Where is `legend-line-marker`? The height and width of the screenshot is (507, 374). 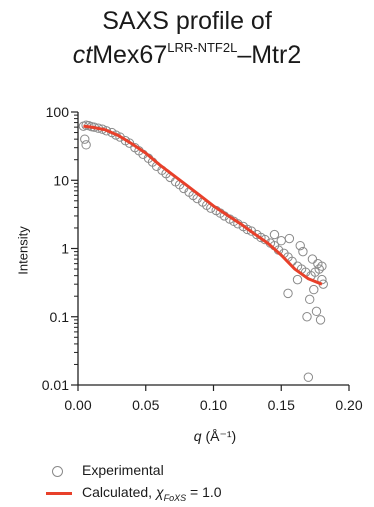
legend-line-marker is located at coordinates (60, 493).